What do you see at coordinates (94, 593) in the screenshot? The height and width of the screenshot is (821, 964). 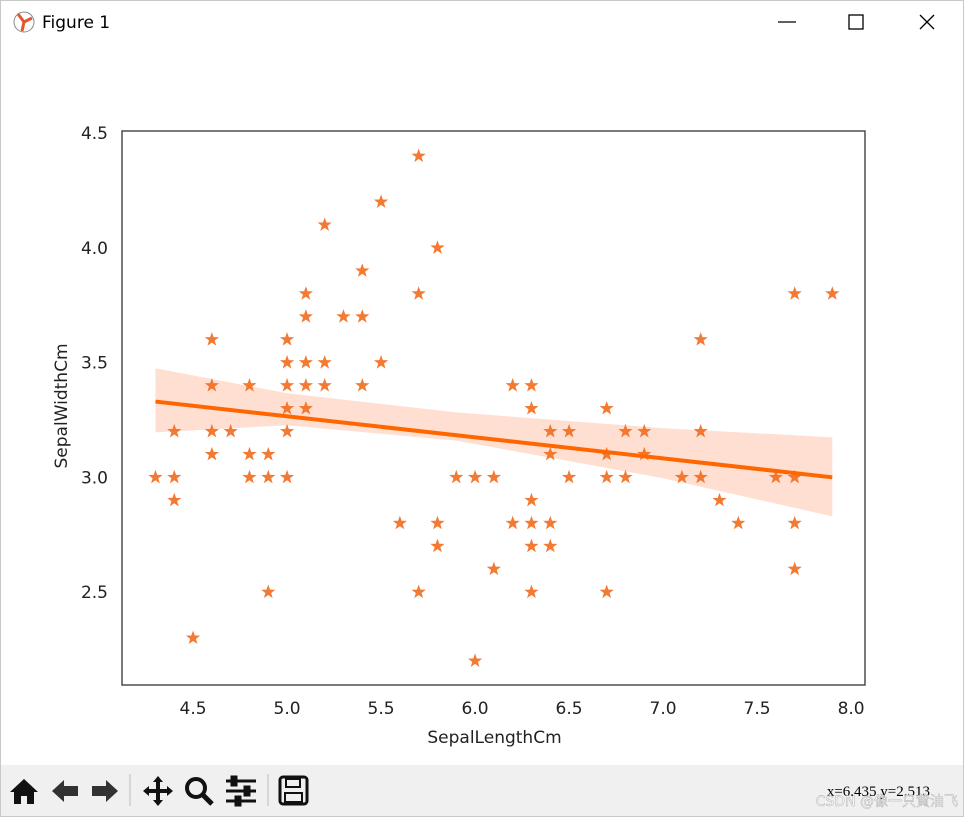 I see `y-tick-label: 2.5` at bounding box center [94, 593].